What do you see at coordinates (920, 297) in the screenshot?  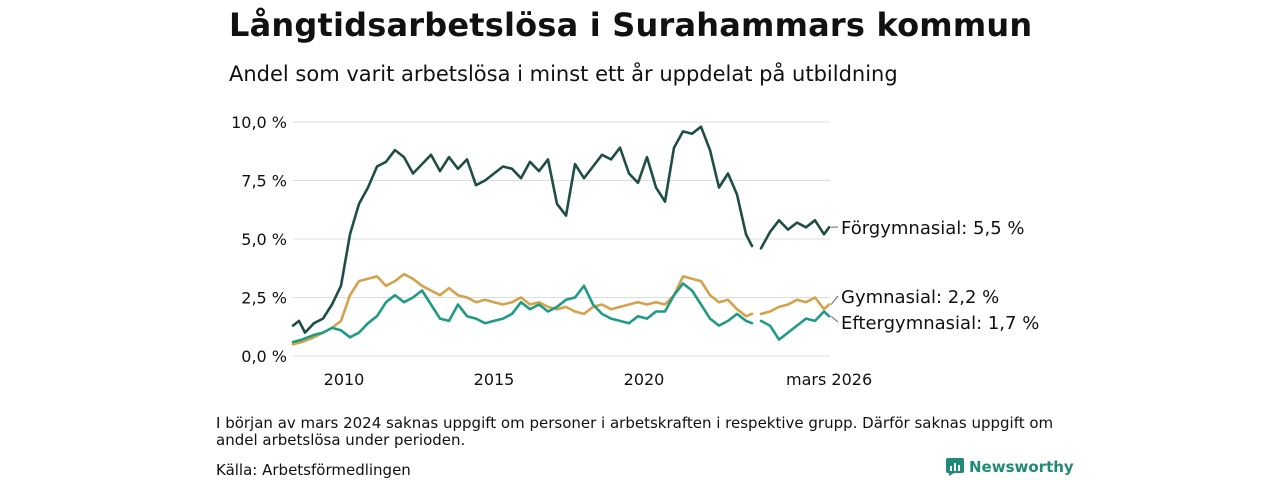 I see `series-end-label-gymnasial: Gymnasial: 2,2 %` at bounding box center [920, 297].